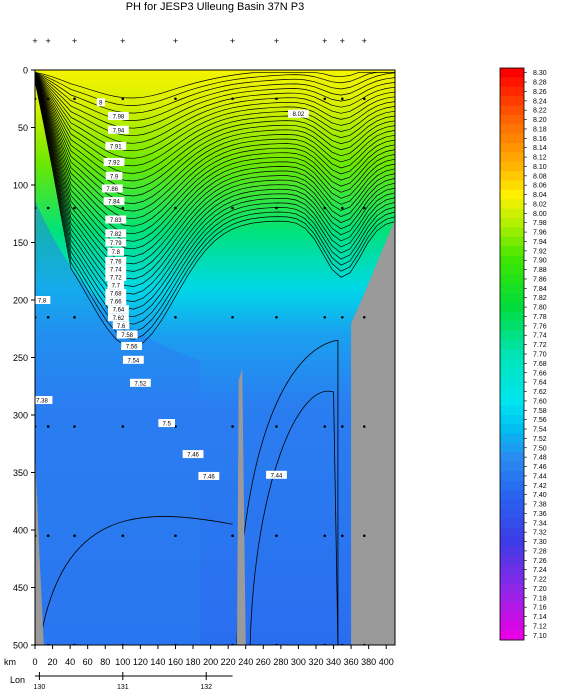 This screenshot has height=696, width=565. Describe the element at coordinates (540, 542) in the screenshot. I see `colorbar-label: 7.30` at that location.